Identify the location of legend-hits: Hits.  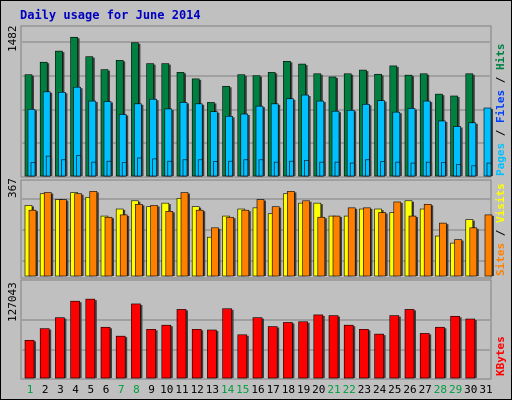
(500, 57).